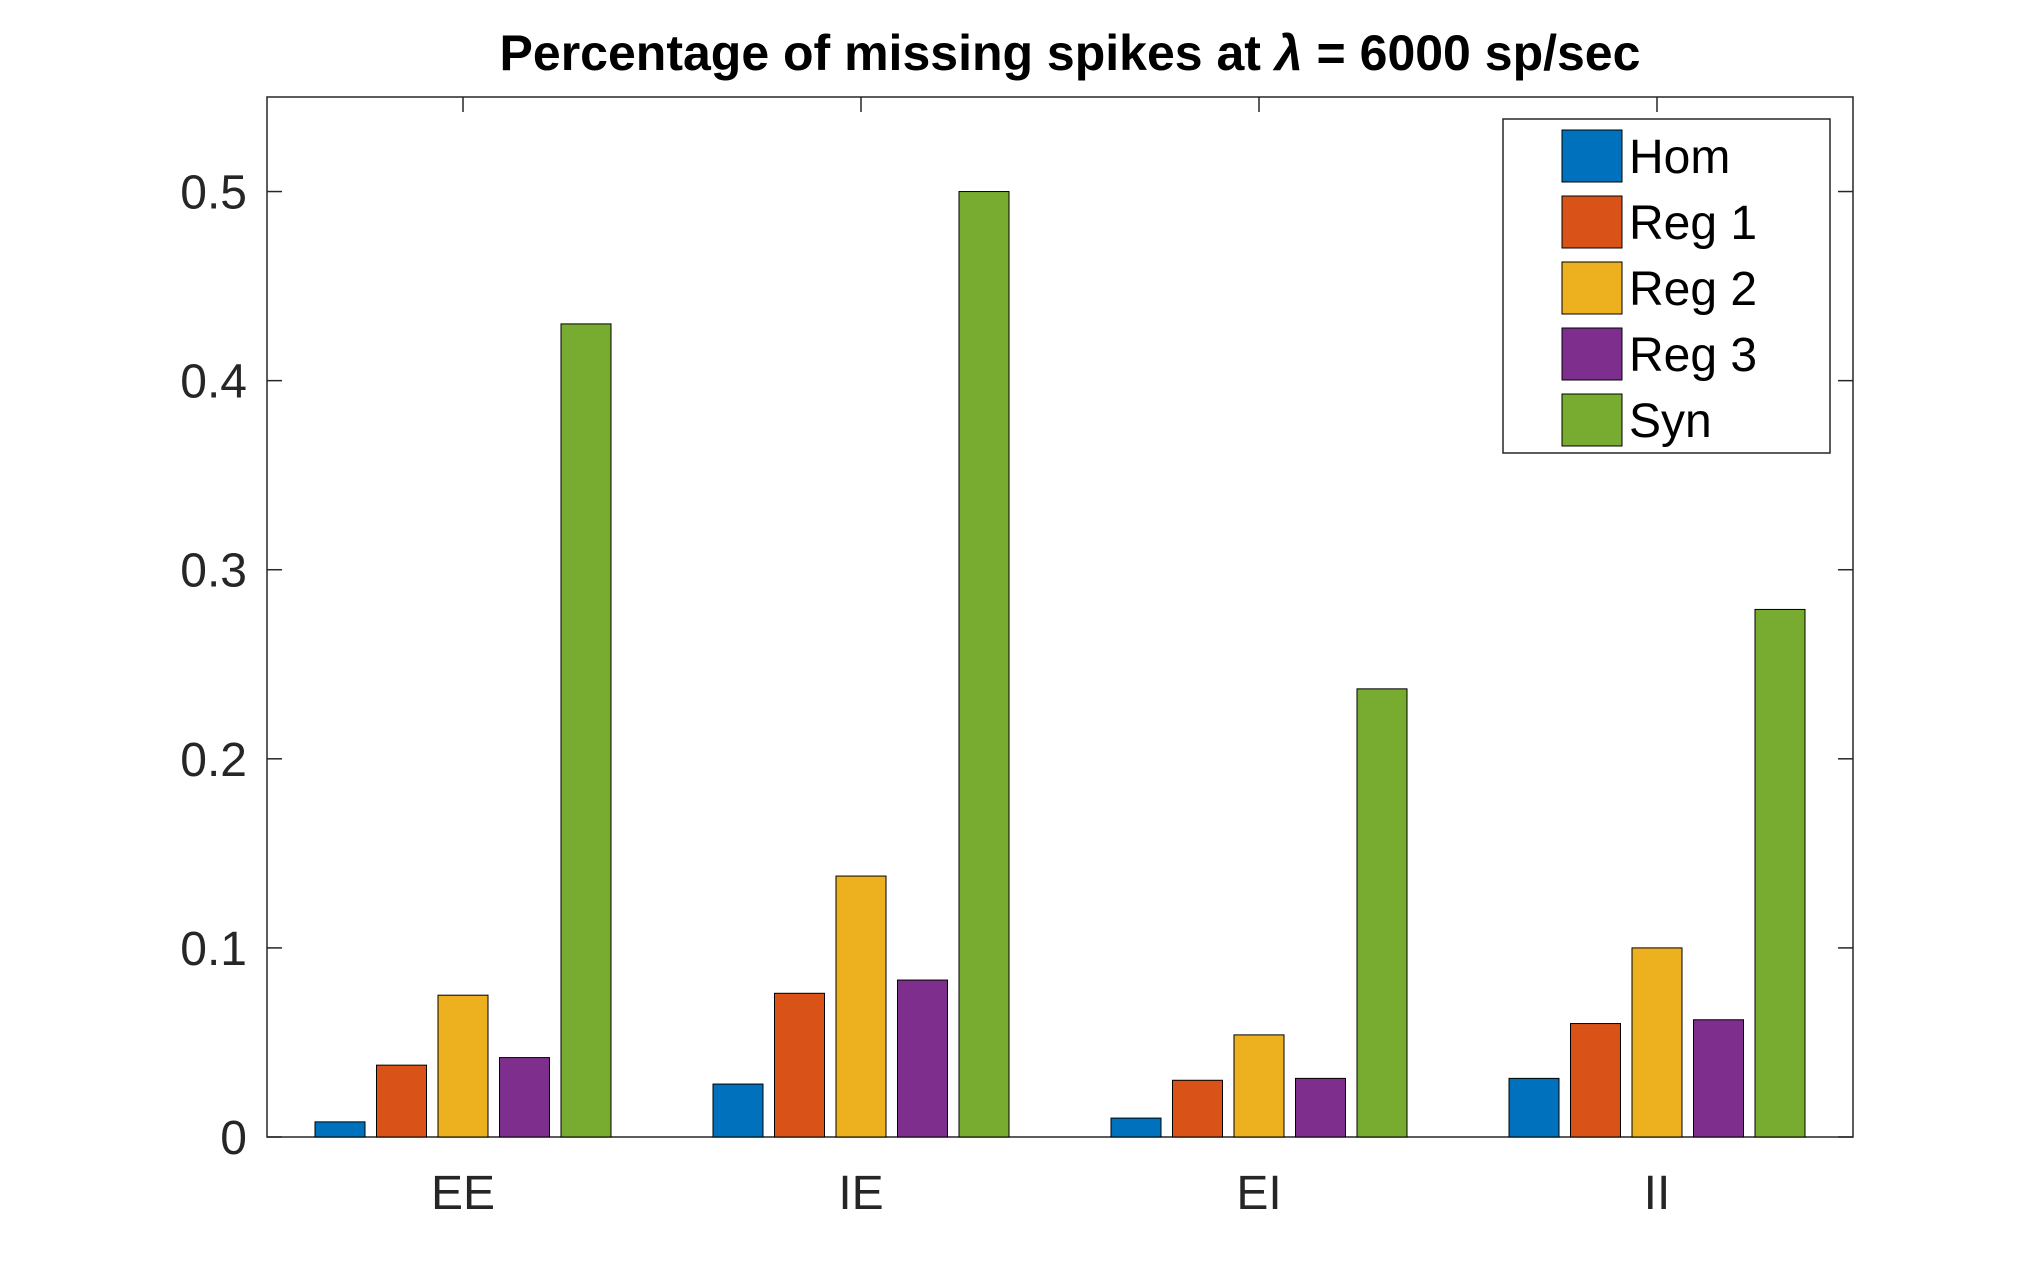 The width and height of the screenshot is (2026, 1266). What do you see at coordinates (1534, 1107) in the screenshot?
I see `bar-hom-ii` at bounding box center [1534, 1107].